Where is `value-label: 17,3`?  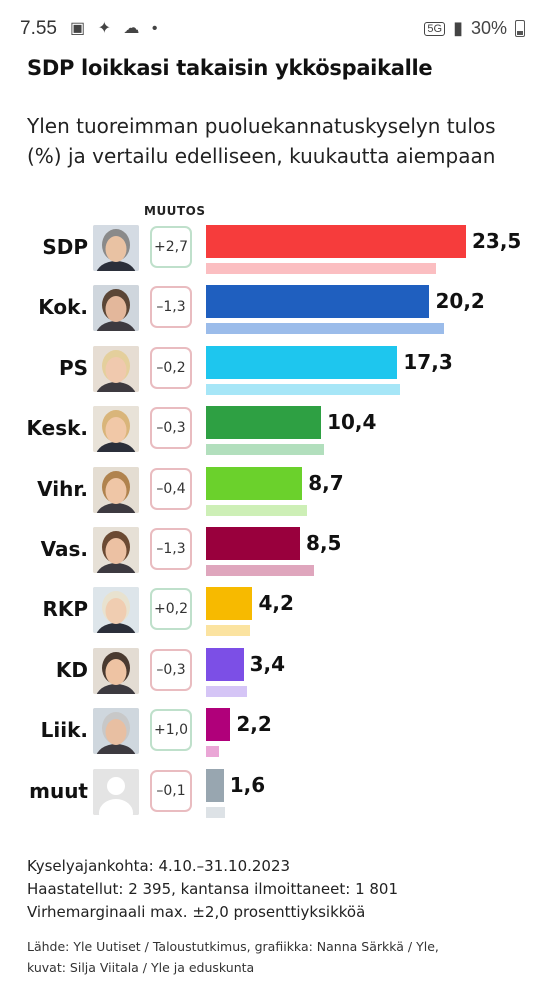 value-label: 17,3 is located at coordinates (428, 361).